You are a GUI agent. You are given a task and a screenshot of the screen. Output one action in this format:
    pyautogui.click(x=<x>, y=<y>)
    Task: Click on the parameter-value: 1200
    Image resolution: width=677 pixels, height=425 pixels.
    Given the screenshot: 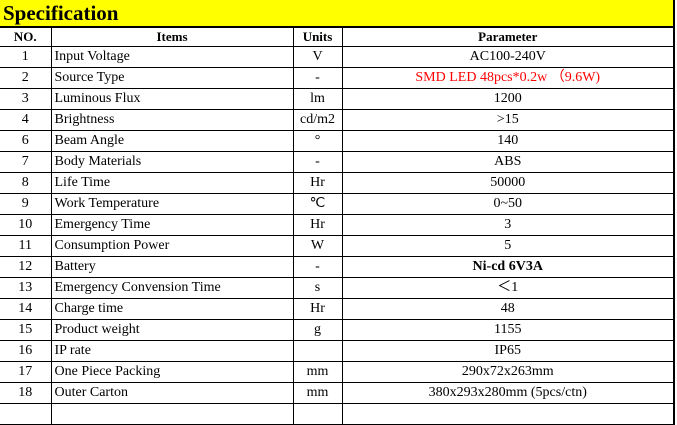 What is the action you would take?
    pyautogui.click(x=508, y=99)
    